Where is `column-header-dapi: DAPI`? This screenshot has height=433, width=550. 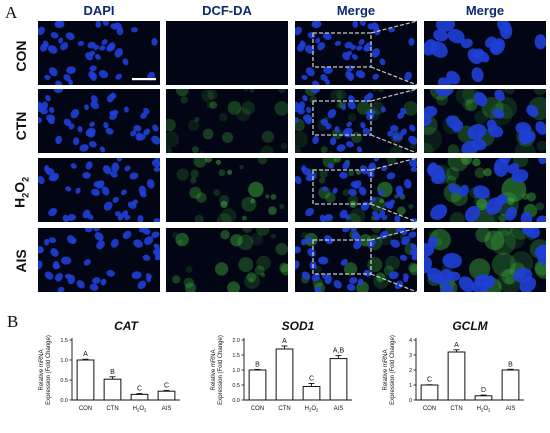
column-header-dapi: DAPI is located at coordinates (99, 10).